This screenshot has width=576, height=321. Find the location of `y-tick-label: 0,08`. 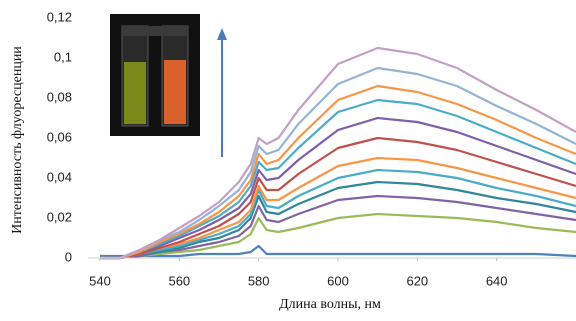

y-tick-label: 0,08 is located at coordinates (59, 96).